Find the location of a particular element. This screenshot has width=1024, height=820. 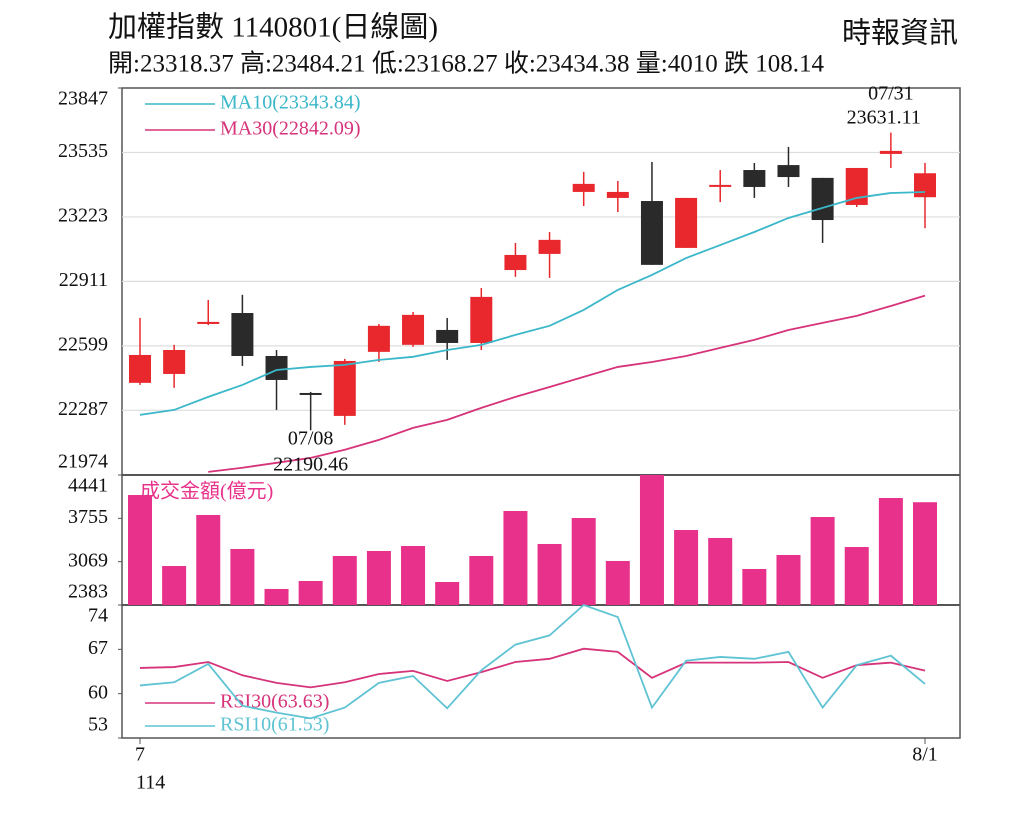

y-tick-label: 22287 is located at coordinates (83, 409).